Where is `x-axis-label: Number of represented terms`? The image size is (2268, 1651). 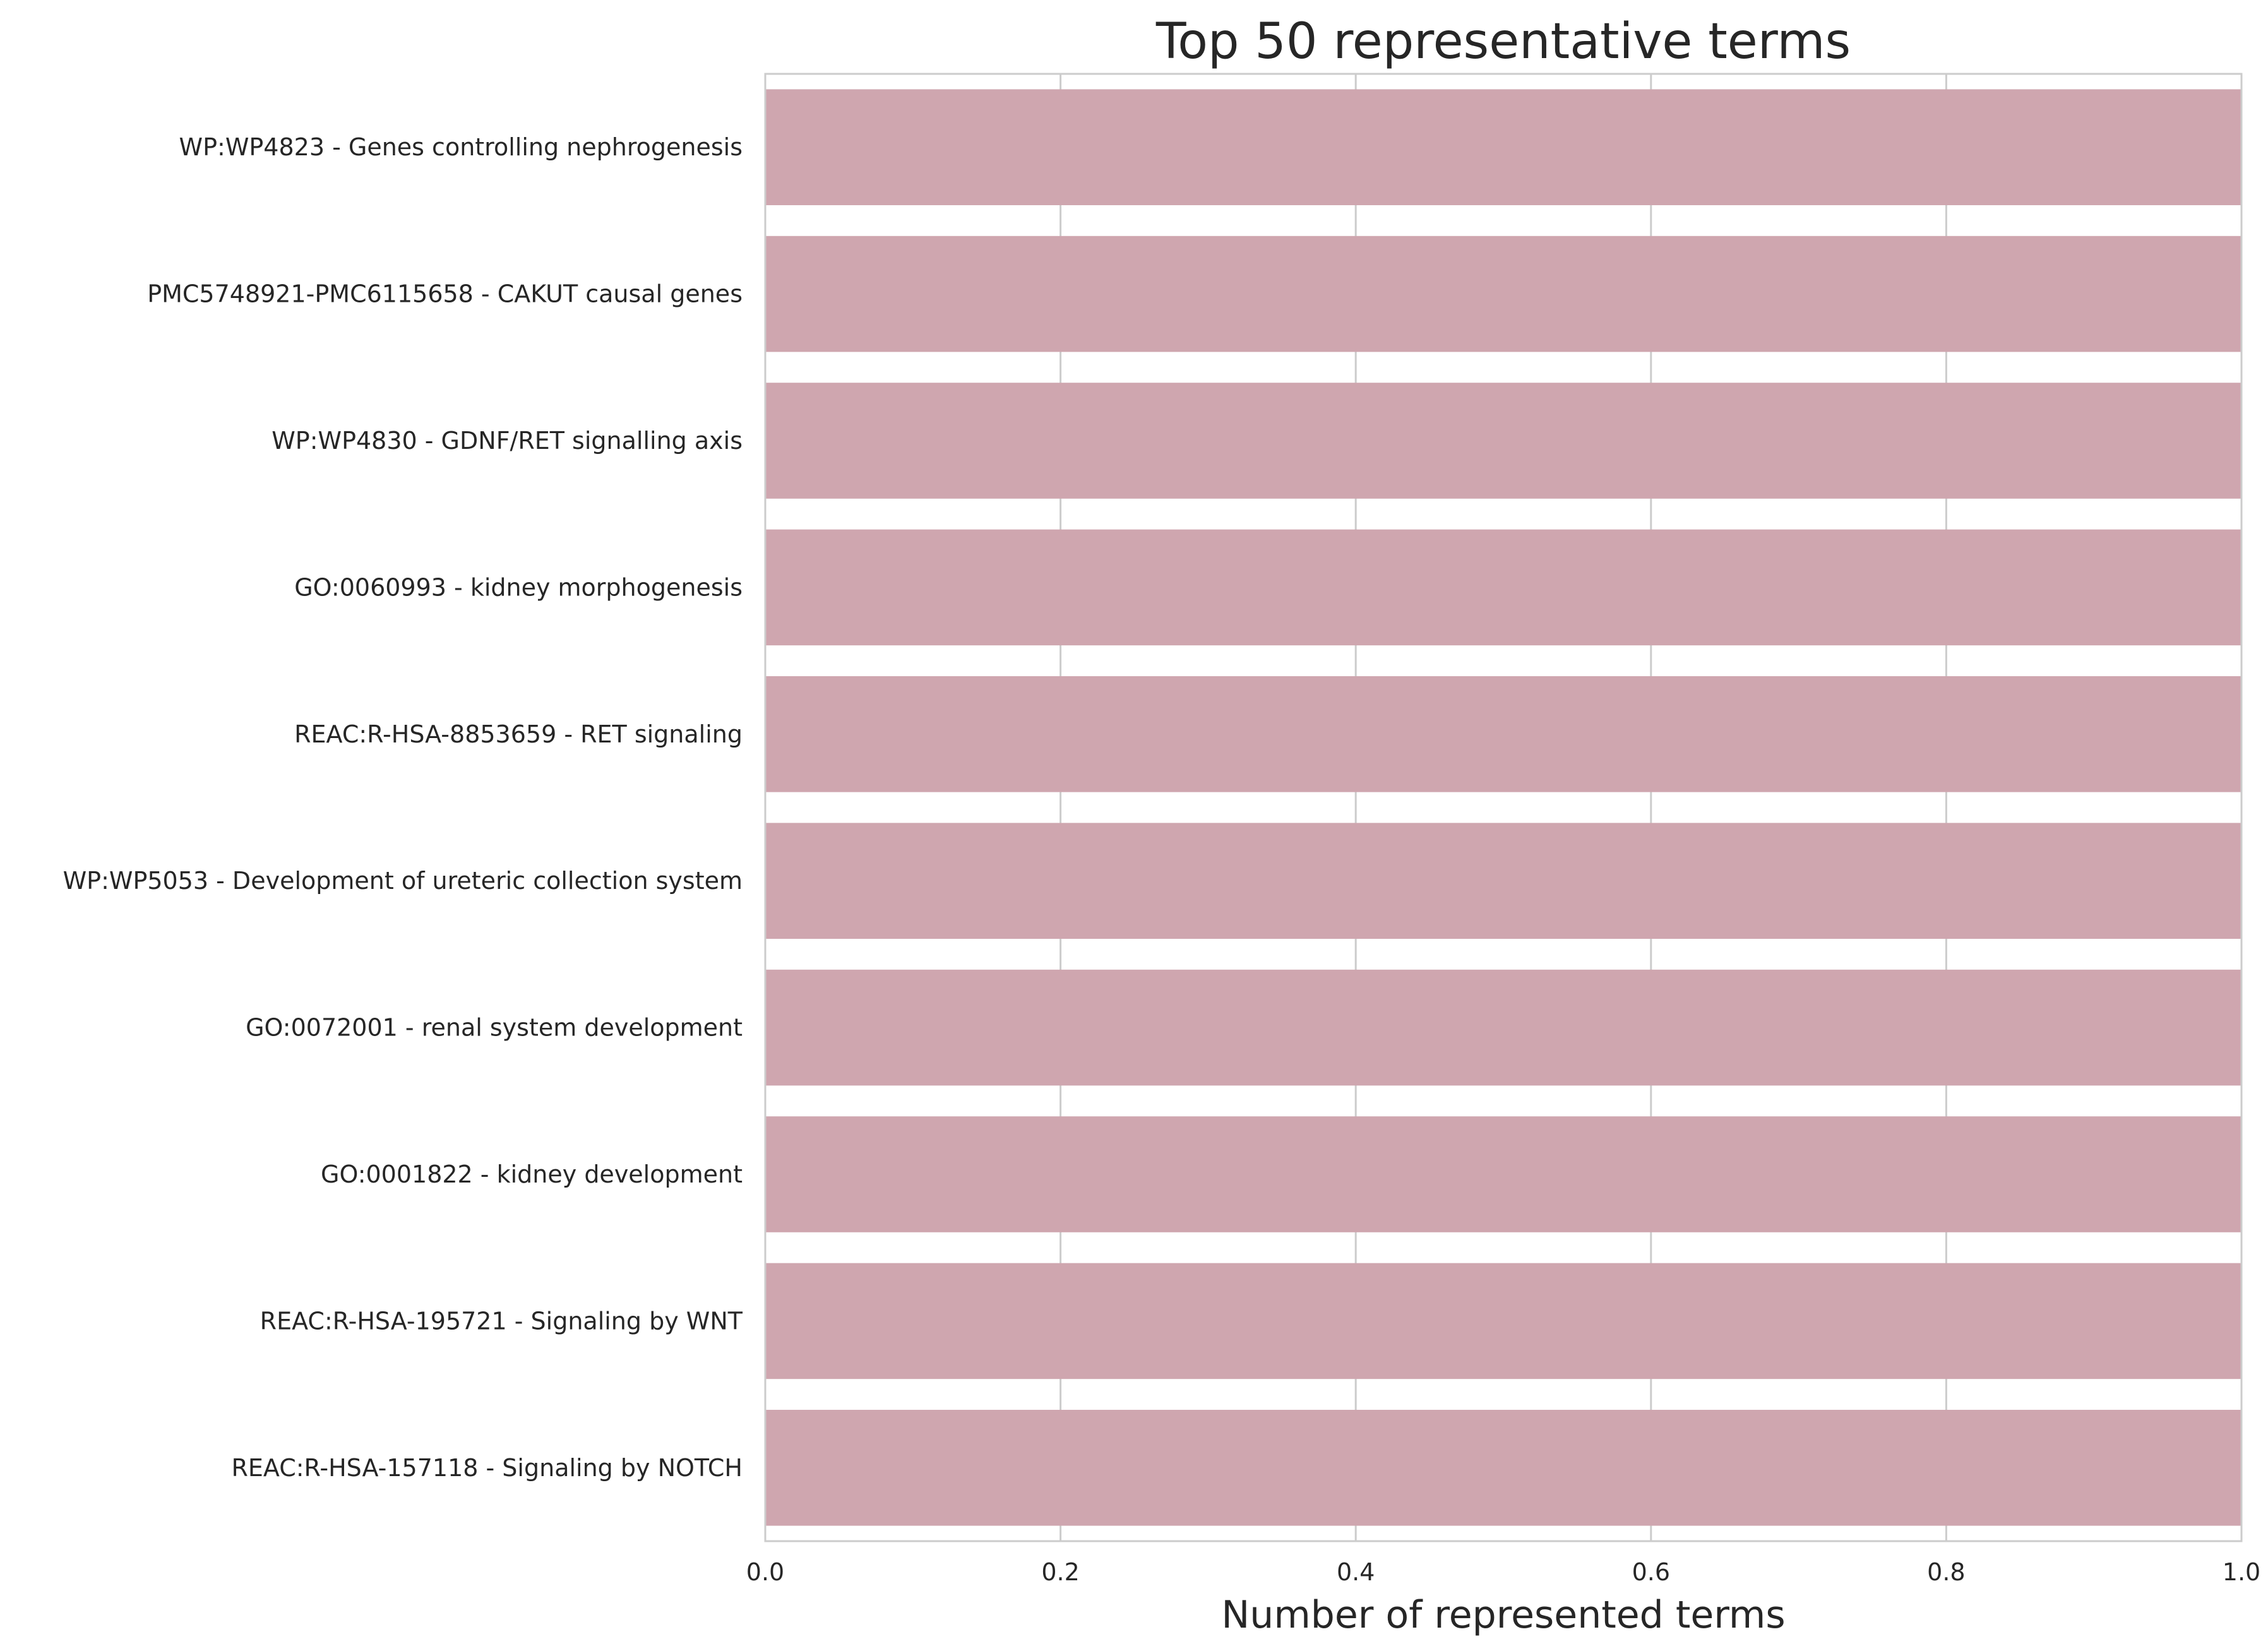
x-axis-label: Number of represented terms is located at coordinates (1503, 1615).